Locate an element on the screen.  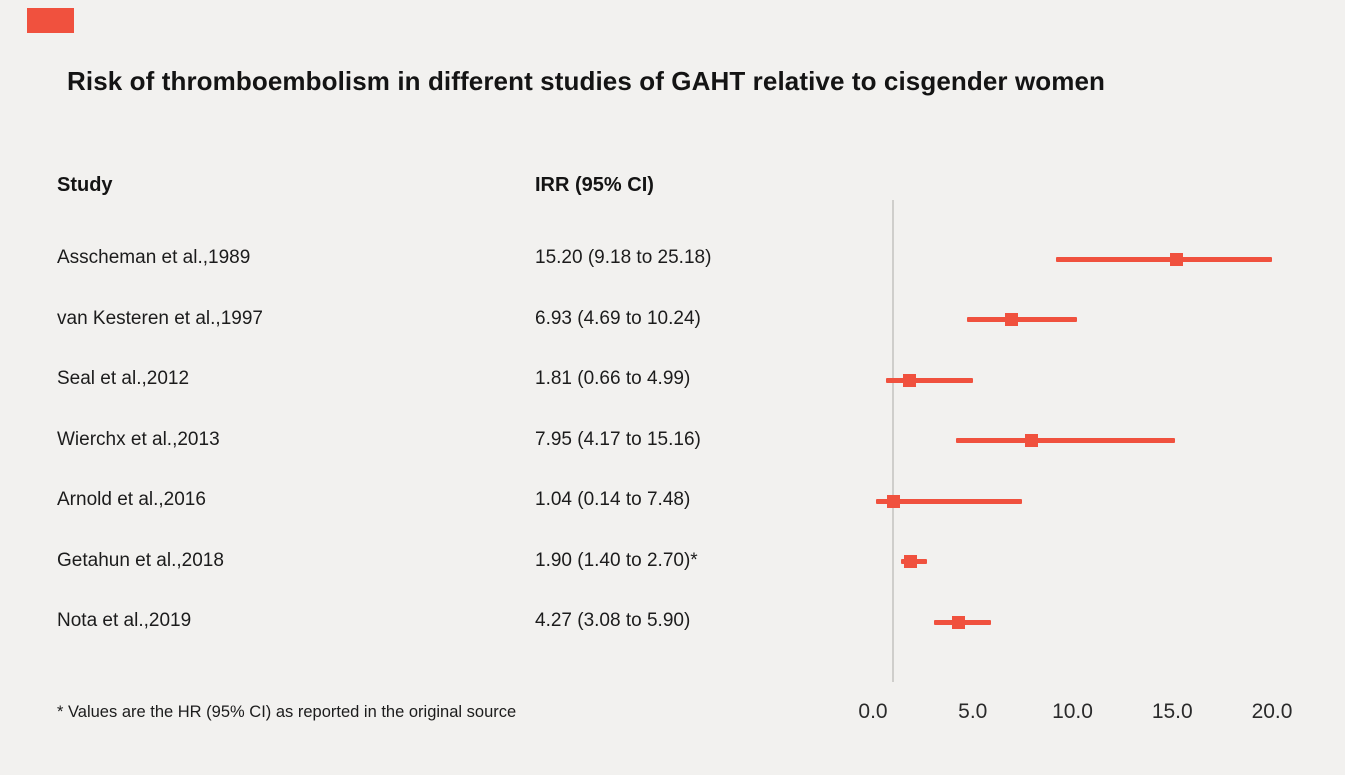
study-name: Arnold et al.,2016 is located at coordinates (131, 499).